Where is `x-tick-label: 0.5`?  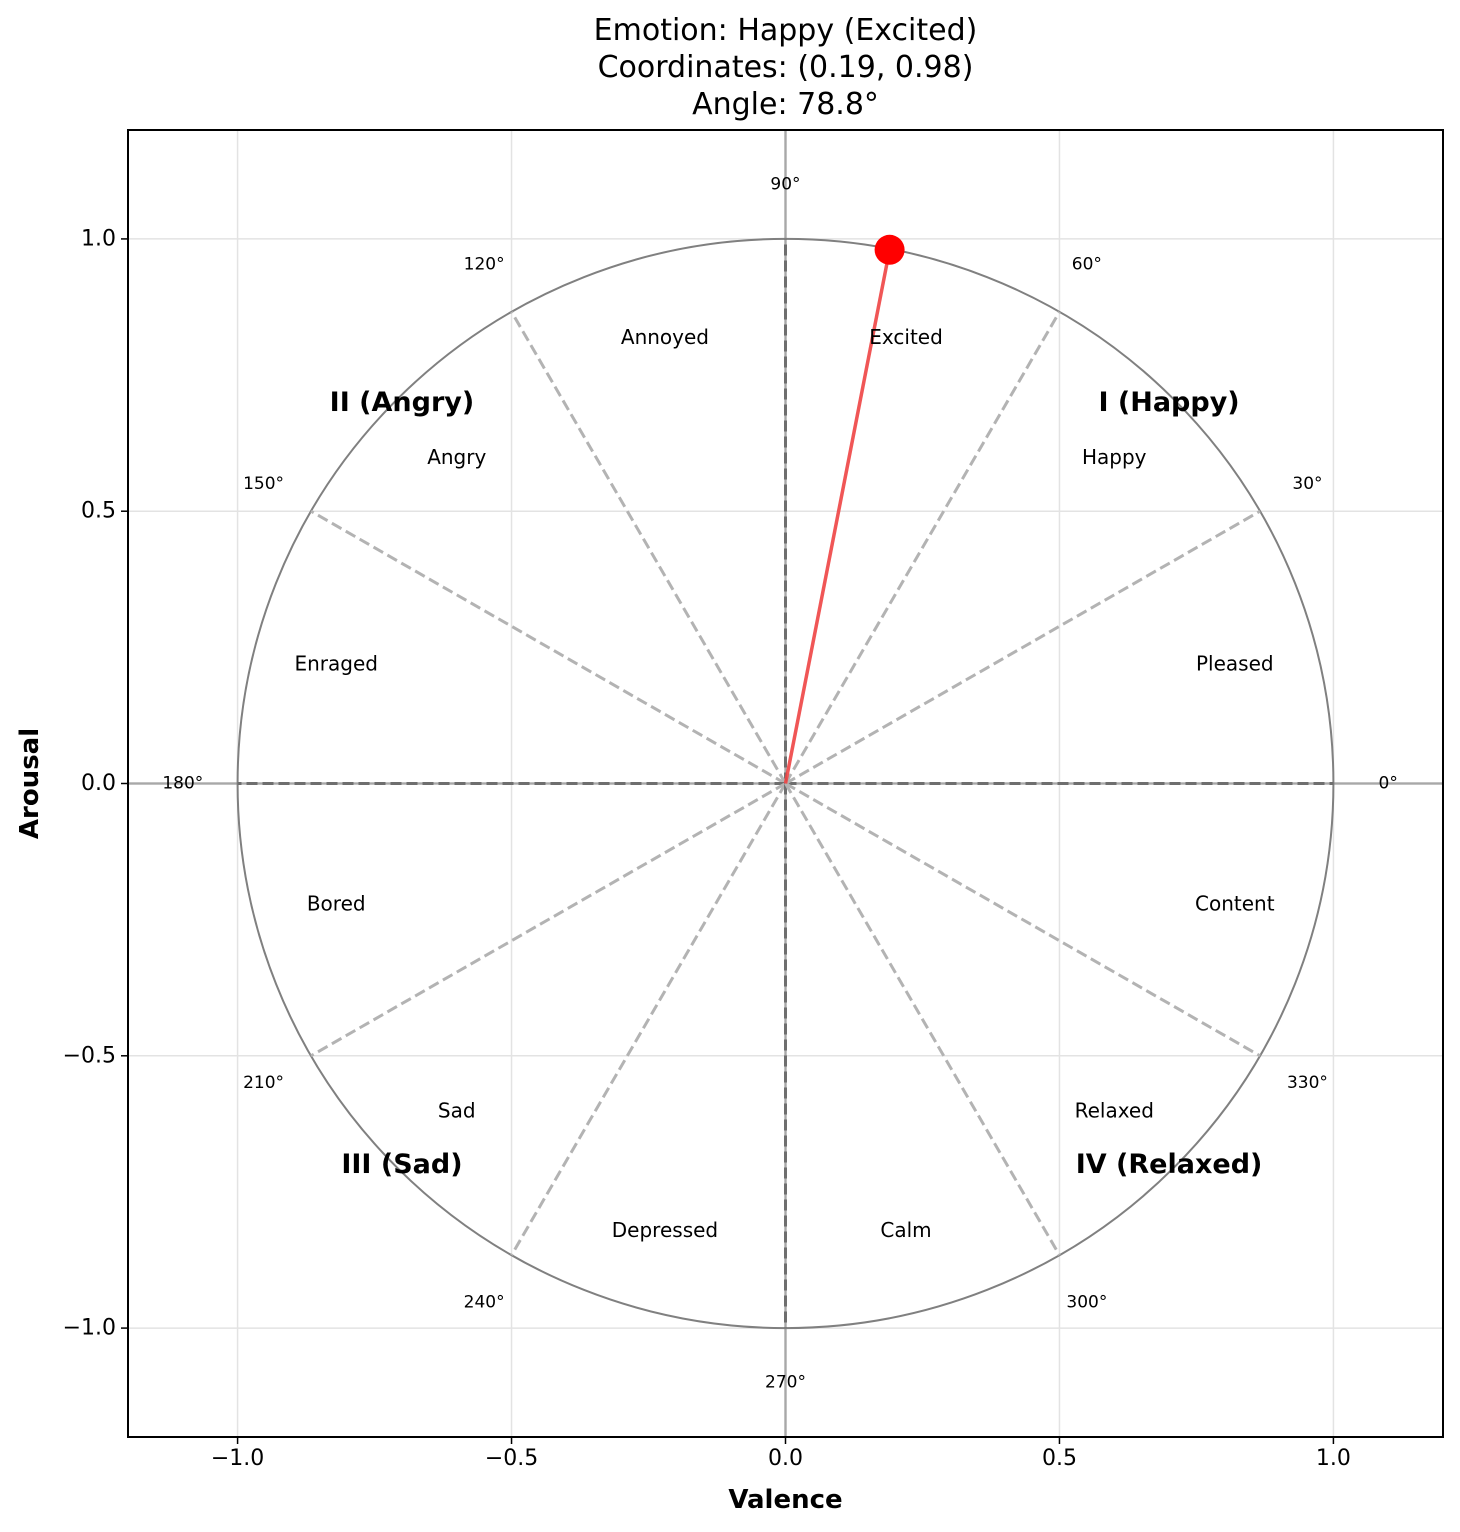 x-tick-label: 0.5 is located at coordinates (1059, 1458).